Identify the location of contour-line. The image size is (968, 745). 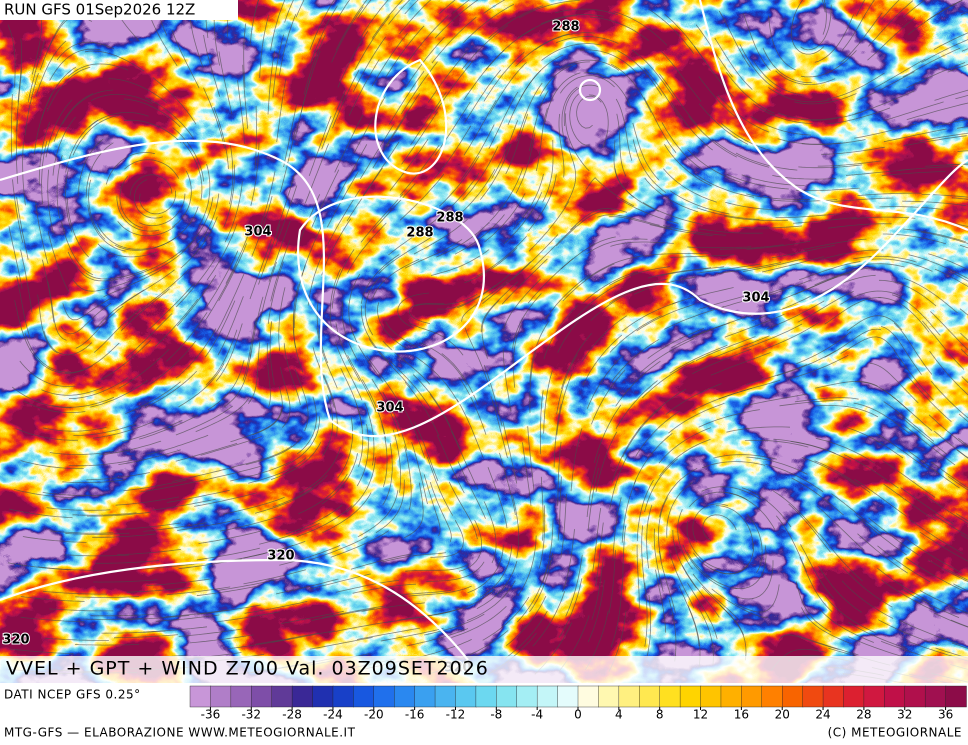
(833, 116).